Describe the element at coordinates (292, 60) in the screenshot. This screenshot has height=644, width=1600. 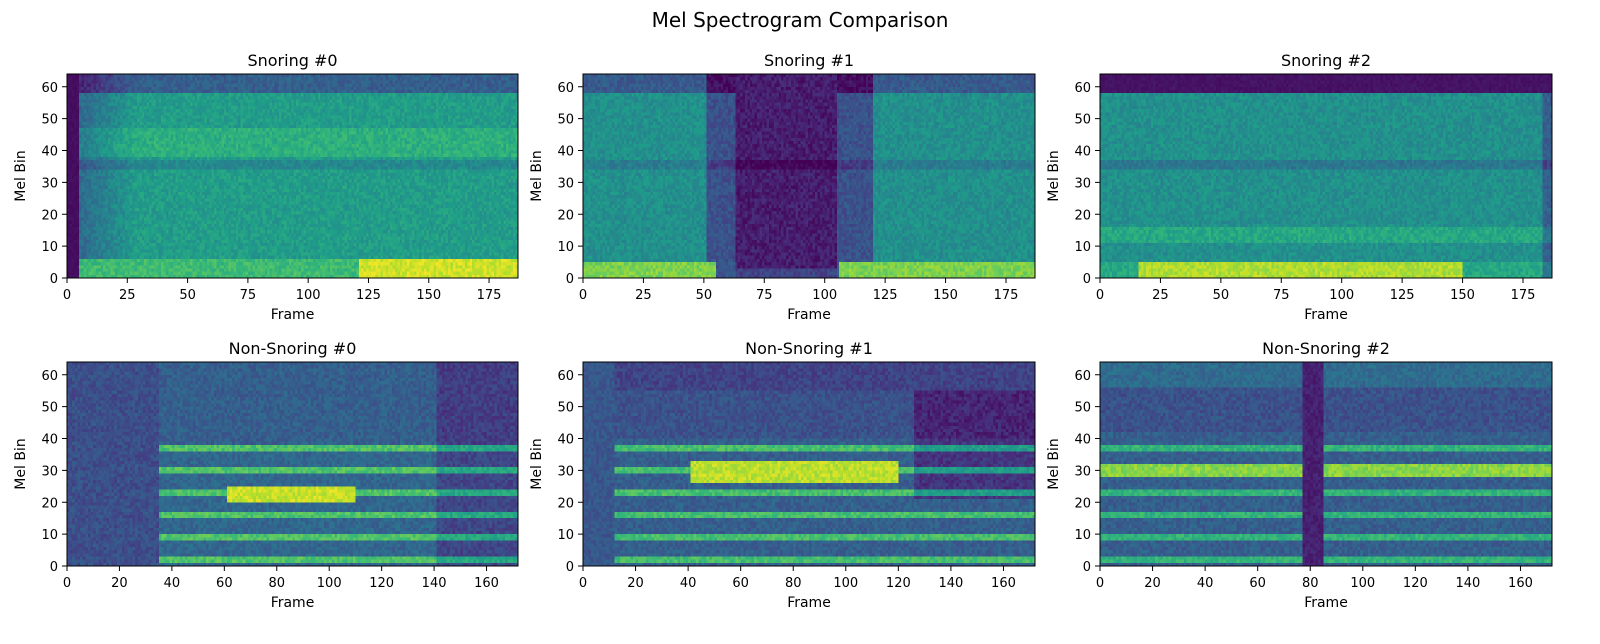
I see `subplot-title: Snoring #0` at that location.